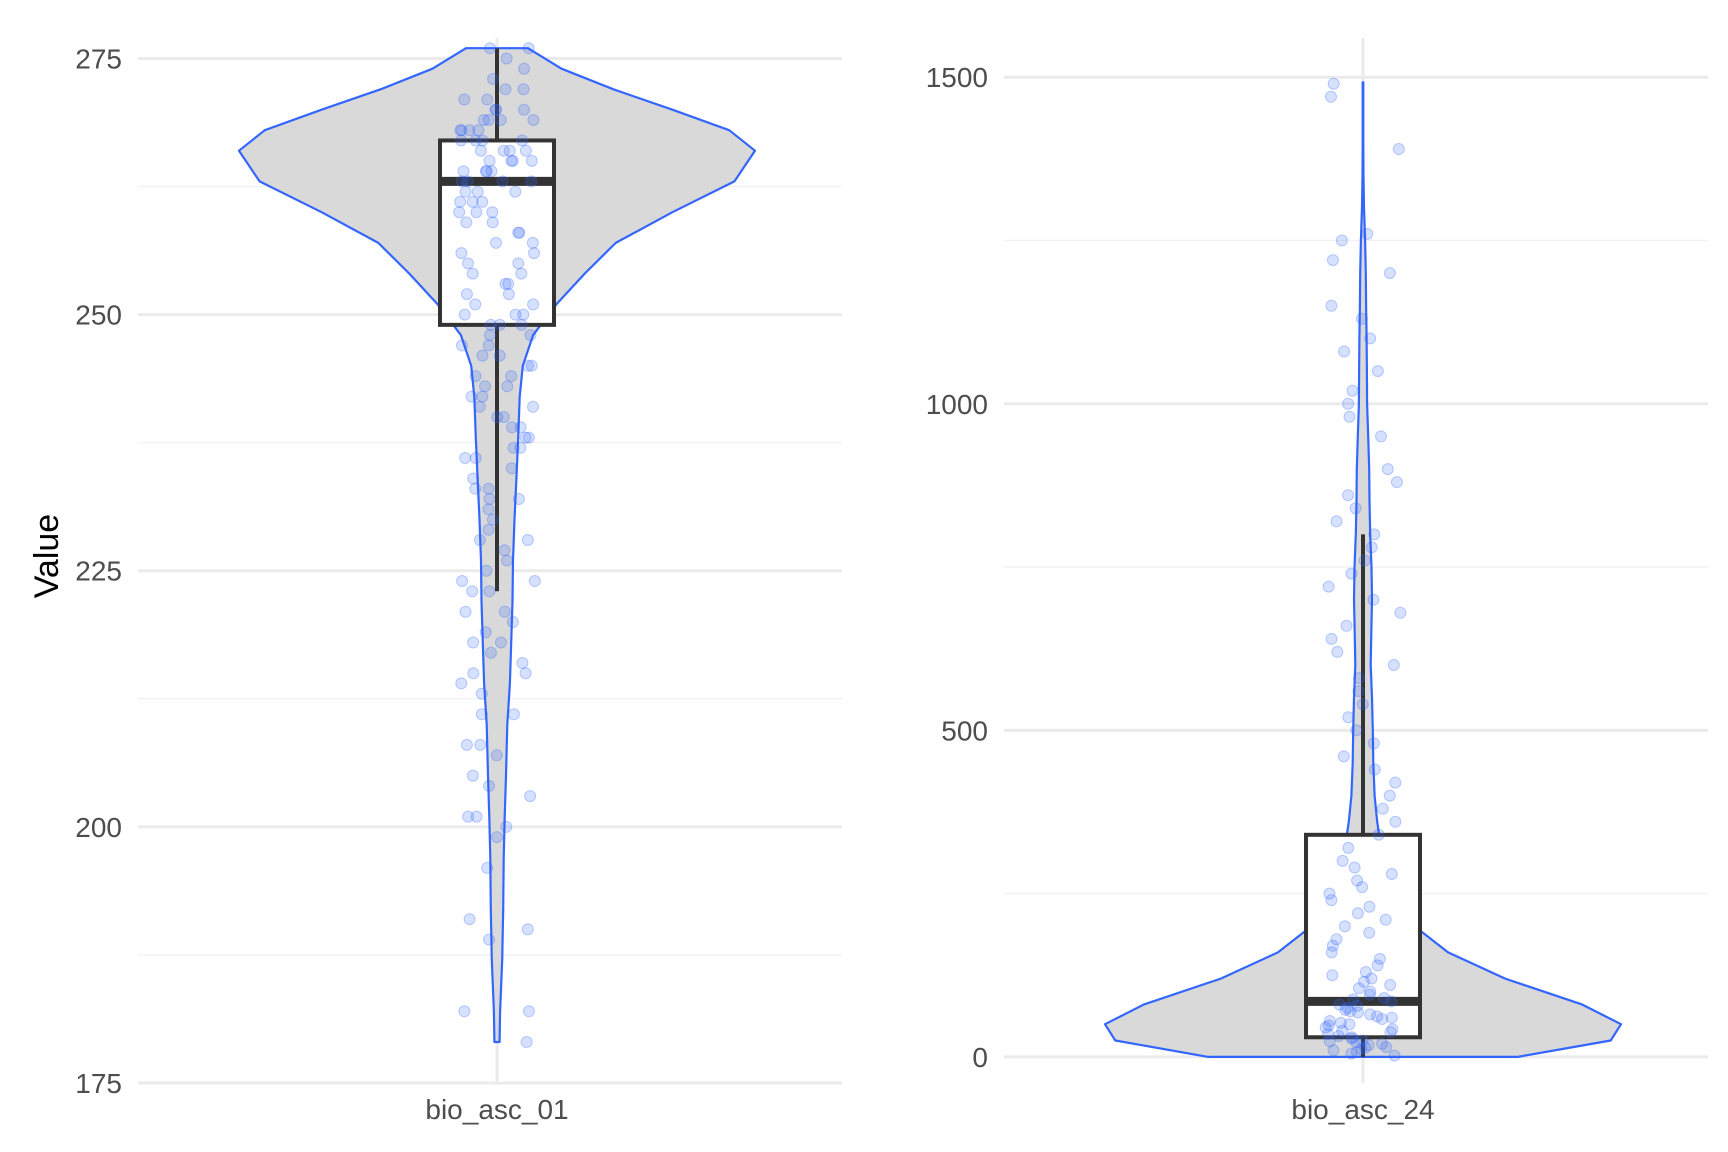 The height and width of the screenshot is (1152, 1728). Describe the element at coordinates (98, 827) in the screenshot. I see `y-tick-label: 200` at that location.